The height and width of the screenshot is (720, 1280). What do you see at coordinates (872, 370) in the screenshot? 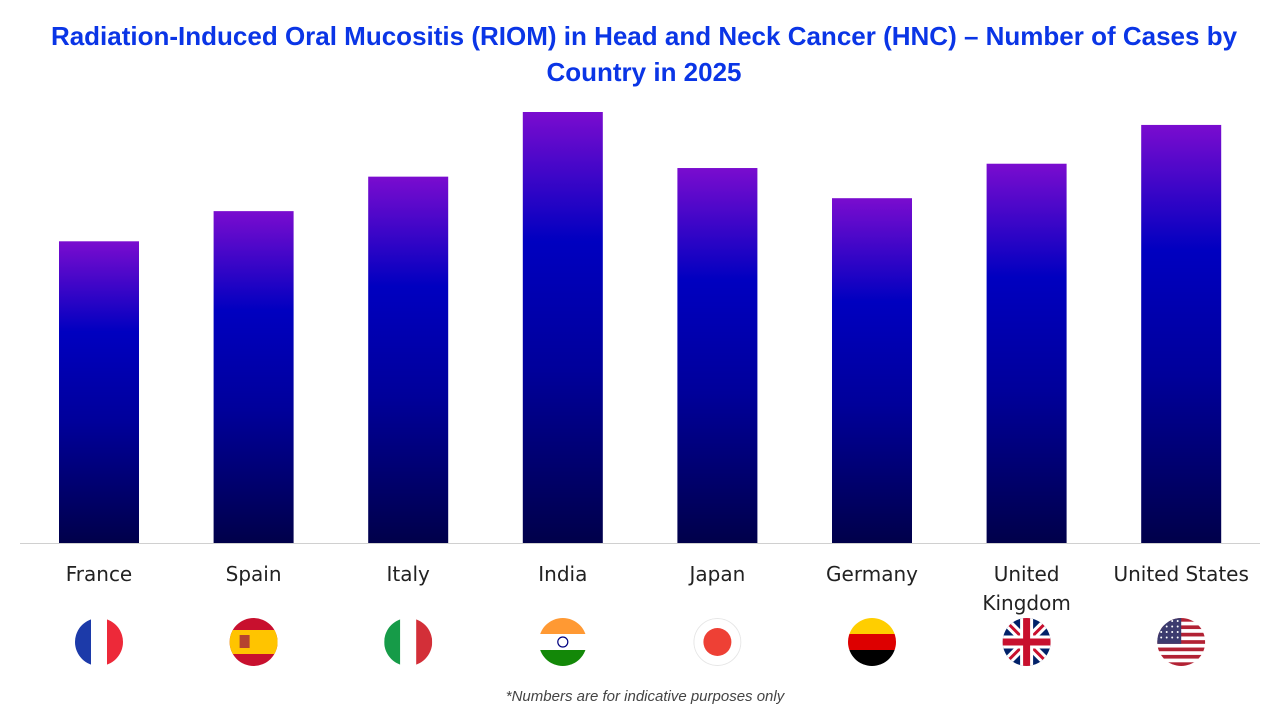
I see `bar-germany` at bounding box center [872, 370].